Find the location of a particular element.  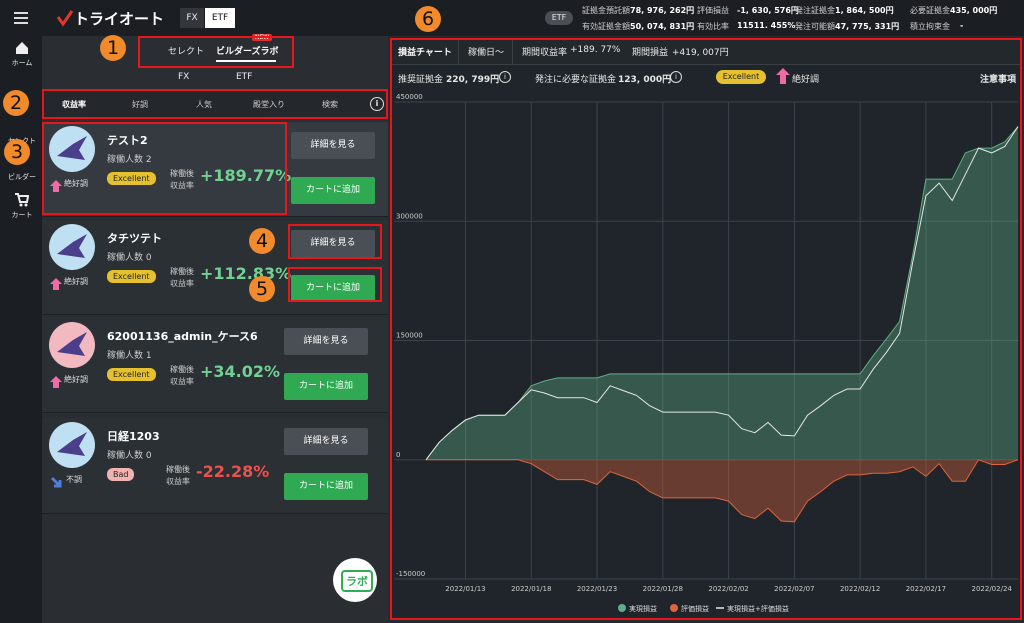

required-label: 発注に必要な証拠金 is located at coordinates (576, 80).